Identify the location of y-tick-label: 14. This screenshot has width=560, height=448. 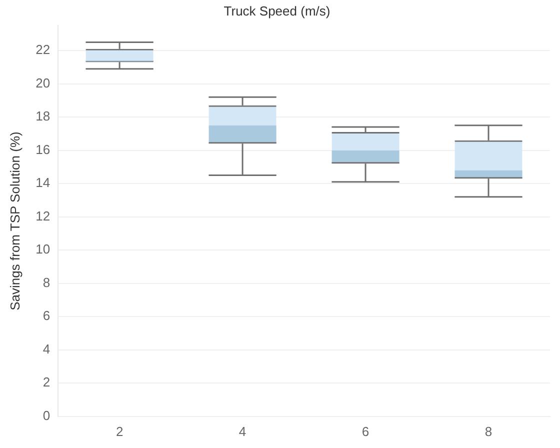
(43, 182).